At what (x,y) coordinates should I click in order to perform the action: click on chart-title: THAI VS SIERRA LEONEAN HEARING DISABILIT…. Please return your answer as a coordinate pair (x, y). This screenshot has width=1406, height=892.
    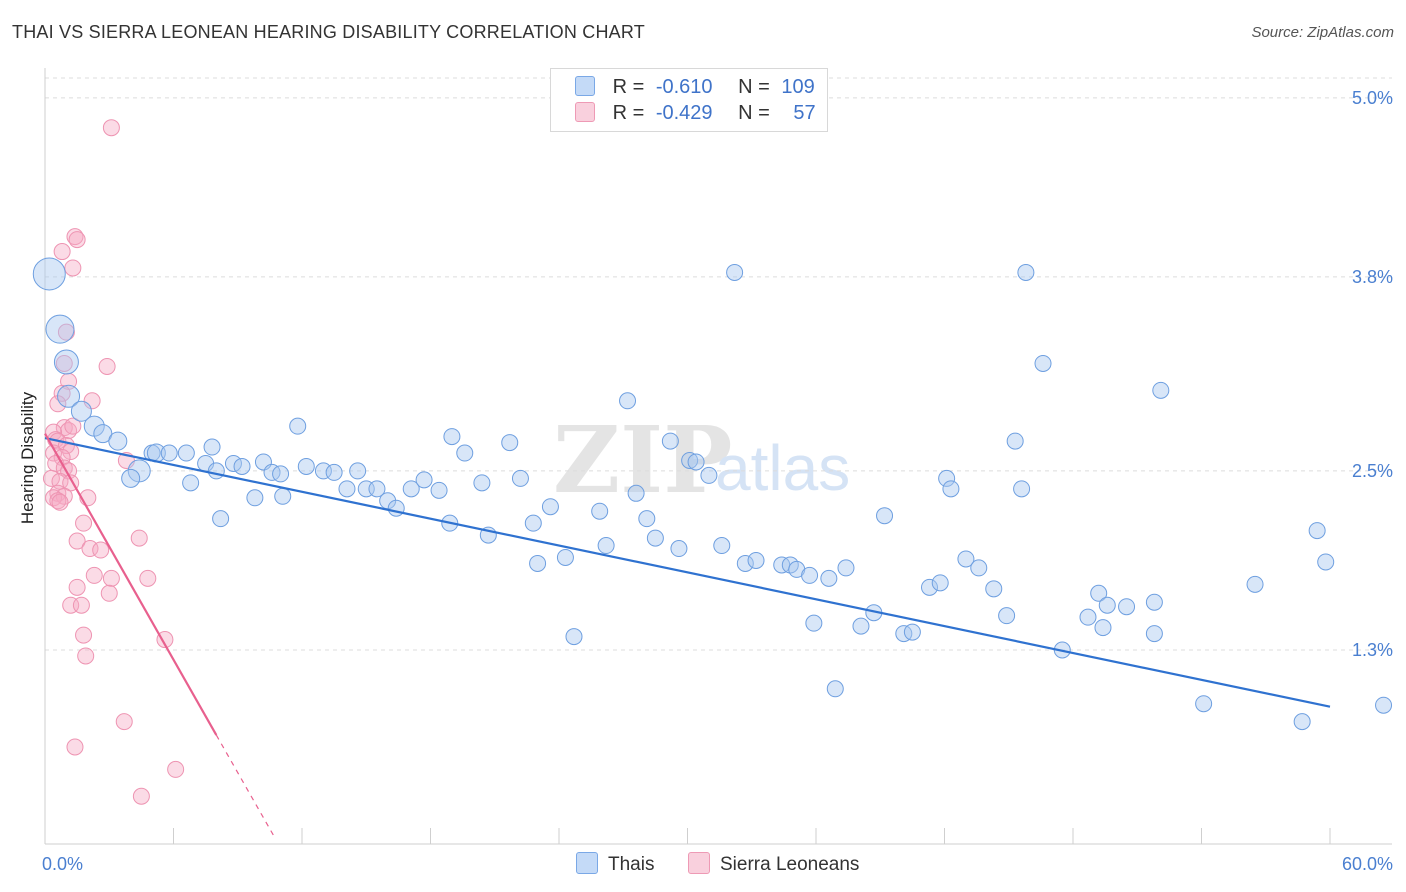
    Looking at the image, I should click on (328, 32).